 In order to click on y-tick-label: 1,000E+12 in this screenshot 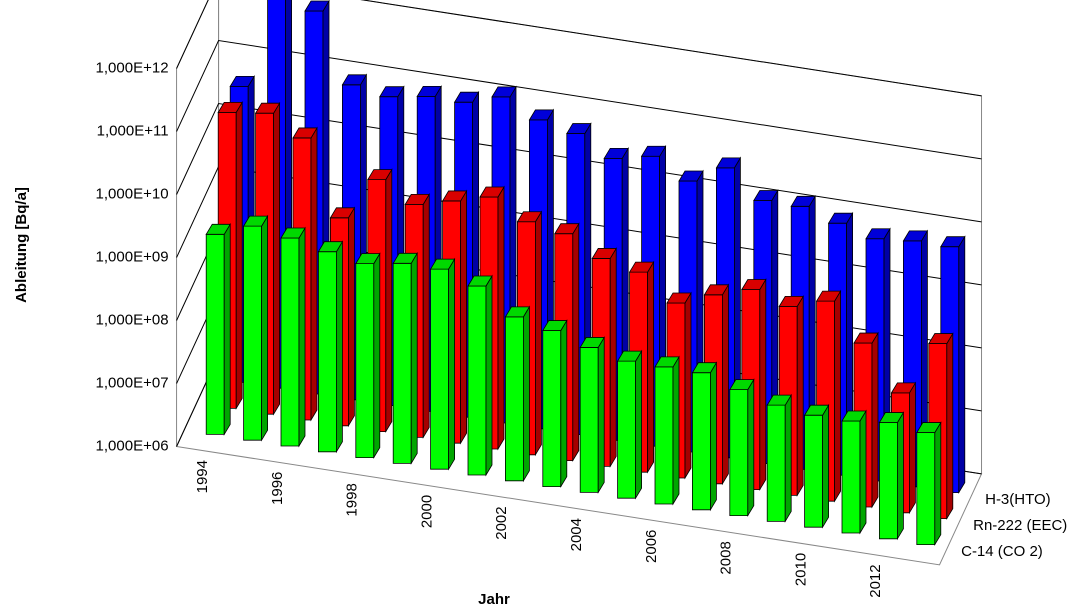, I will do `click(132, 67)`.